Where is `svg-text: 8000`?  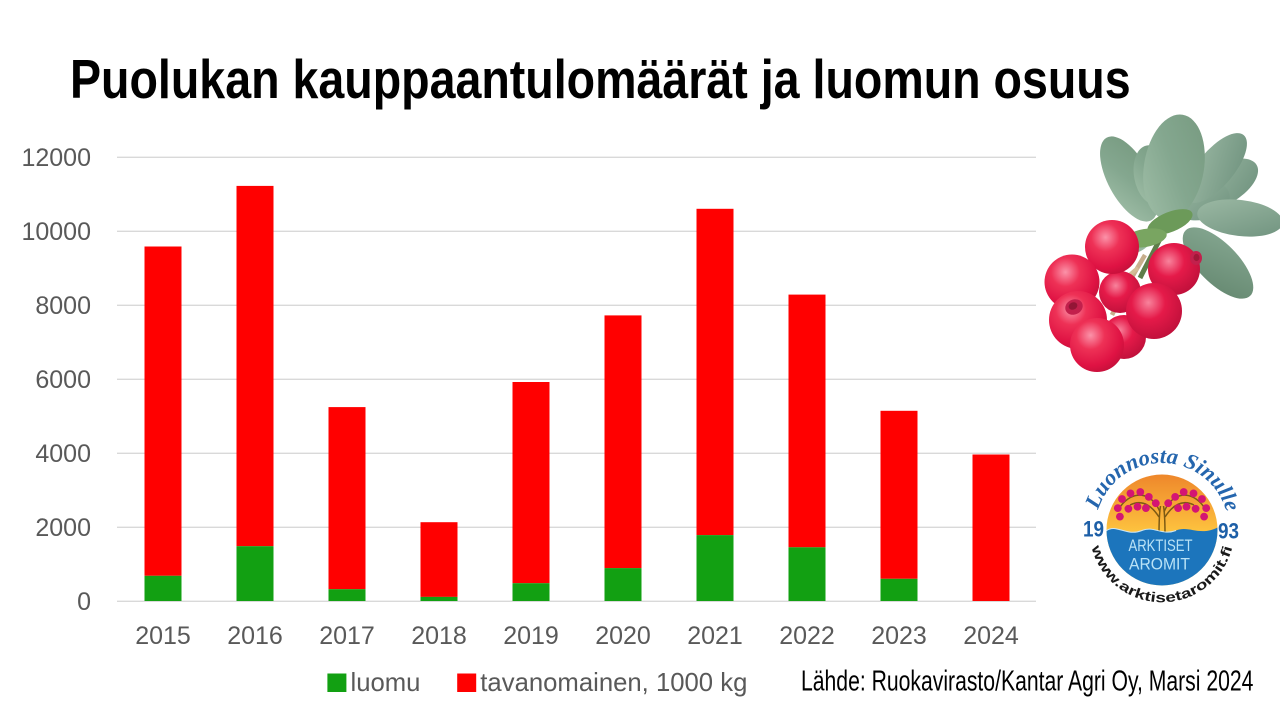 svg-text: 8000 is located at coordinates (63, 306).